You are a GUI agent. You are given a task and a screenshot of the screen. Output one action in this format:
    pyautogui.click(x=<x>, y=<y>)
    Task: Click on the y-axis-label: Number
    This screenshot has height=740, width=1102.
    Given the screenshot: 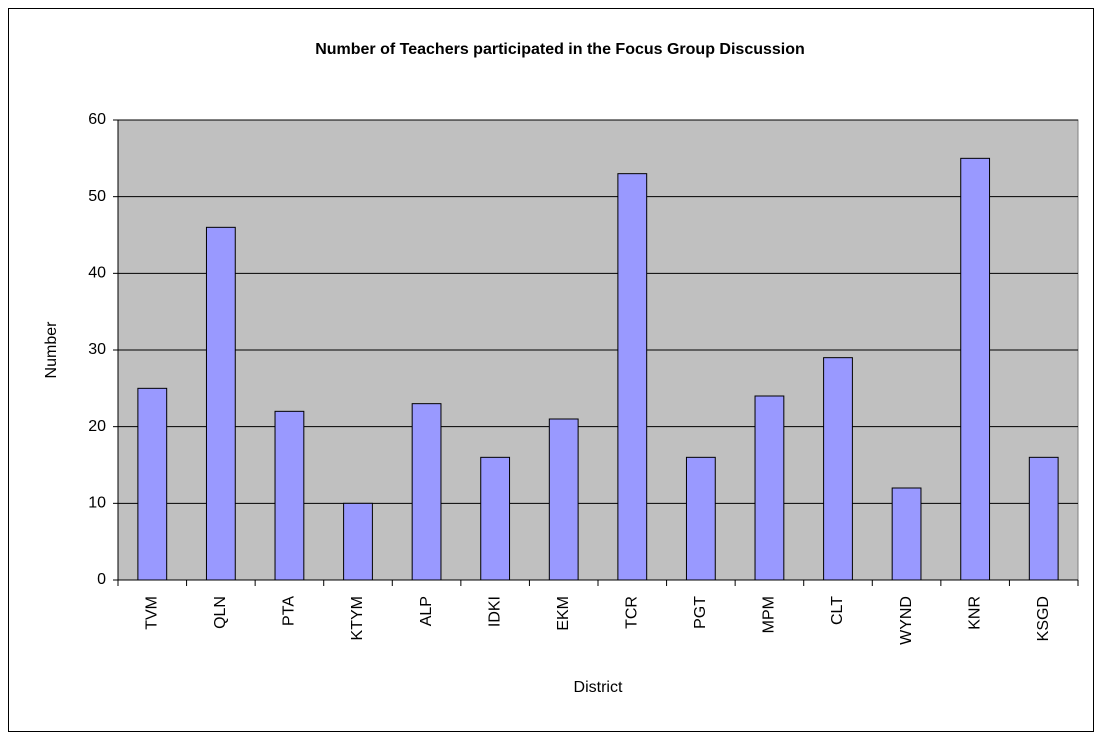 What is the action you would take?
    pyautogui.click(x=51, y=350)
    